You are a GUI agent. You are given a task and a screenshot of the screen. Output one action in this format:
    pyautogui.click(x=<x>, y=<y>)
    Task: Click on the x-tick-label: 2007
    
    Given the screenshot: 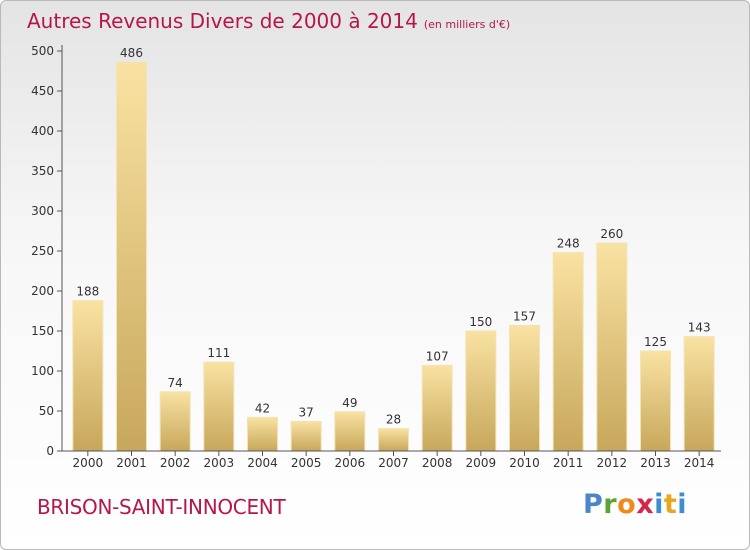 What is the action you would take?
    pyautogui.click(x=393, y=463)
    